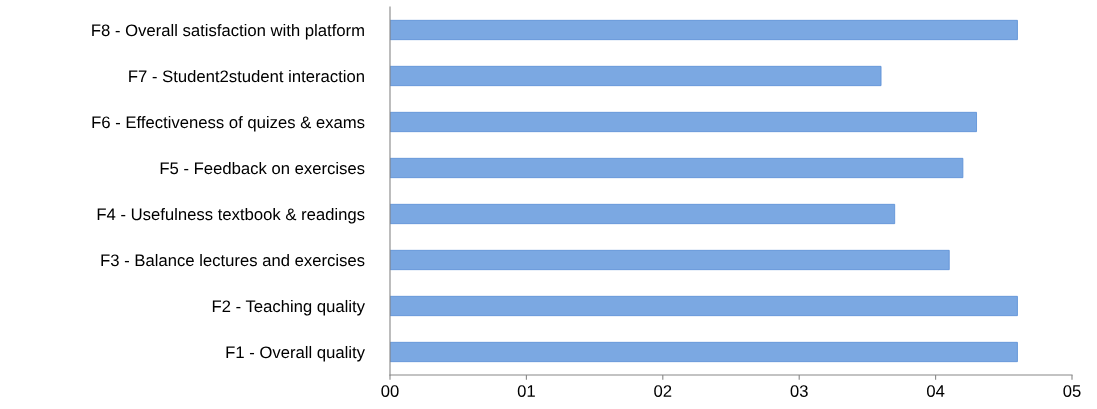 The image size is (1097, 409). What do you see at coordinates (663, 391) in the screenshot?
I see `x-tick-label: 02` at bounding box center [663, 391].